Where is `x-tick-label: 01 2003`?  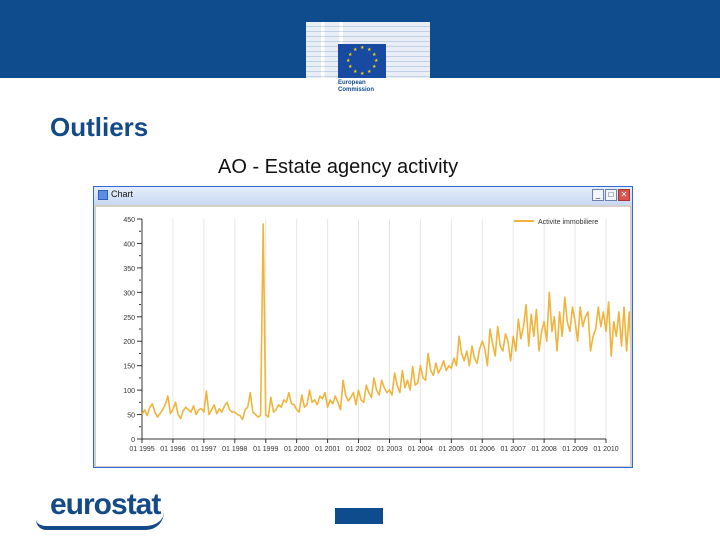 x-tick-label: 01 2003 is located at coordinates (389, 449).